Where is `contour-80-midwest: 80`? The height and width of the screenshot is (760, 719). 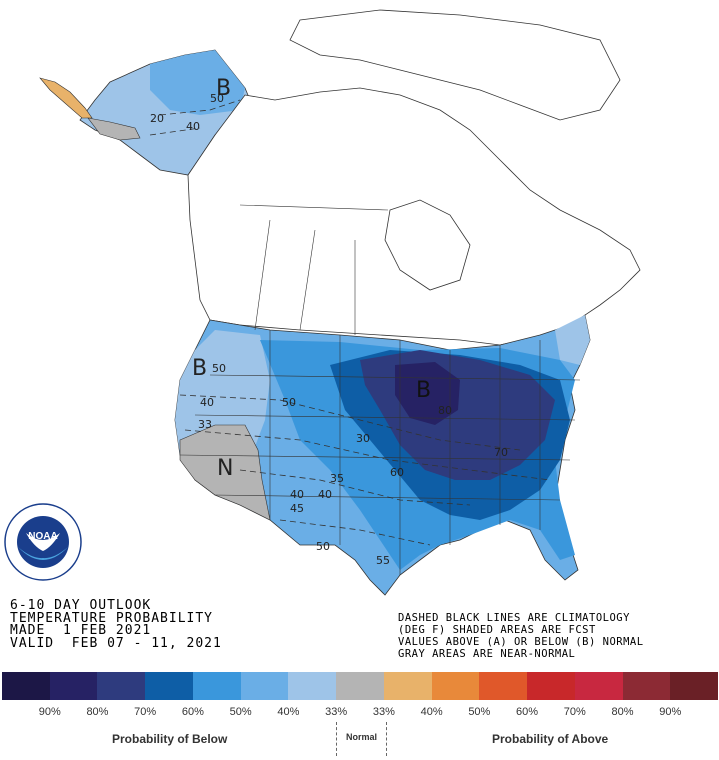 contour-80-midwest: 80 is located at coordinates (445, 410).